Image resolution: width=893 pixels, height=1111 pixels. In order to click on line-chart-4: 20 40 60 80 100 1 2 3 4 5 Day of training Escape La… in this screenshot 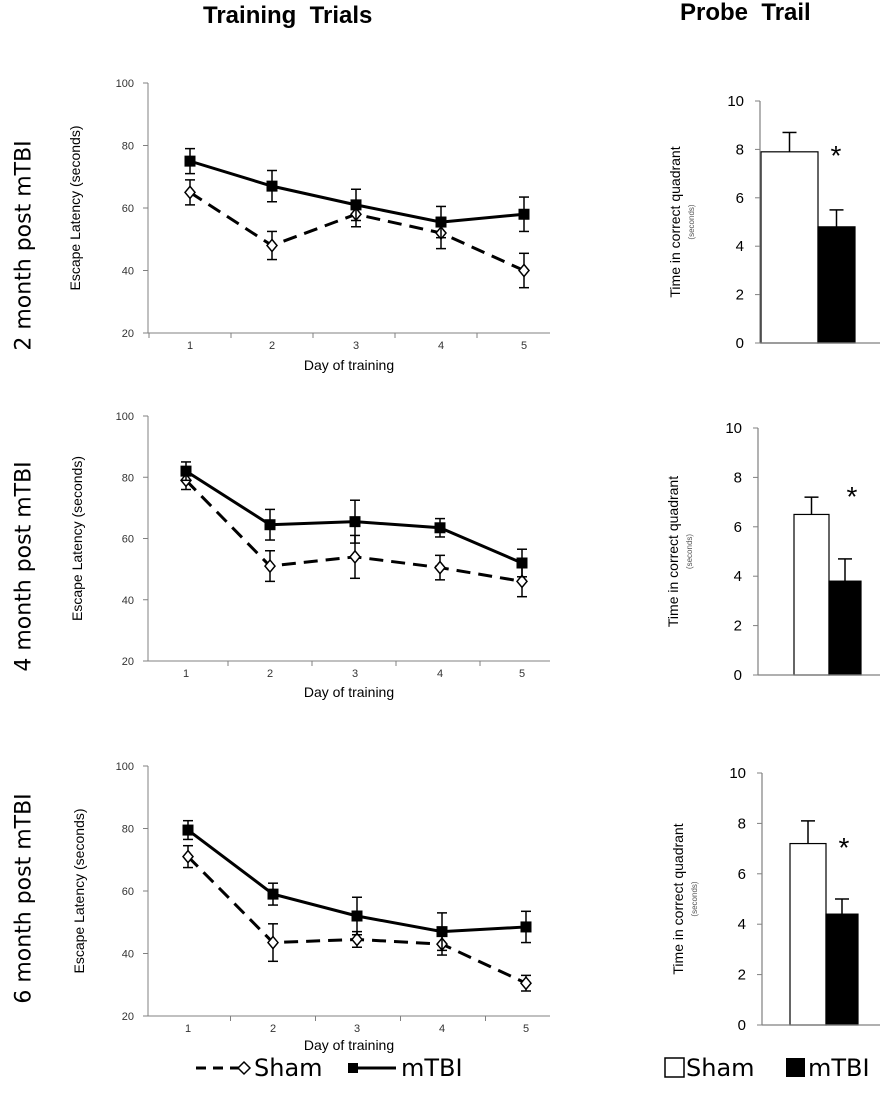, I will do `click(310, 907)`.